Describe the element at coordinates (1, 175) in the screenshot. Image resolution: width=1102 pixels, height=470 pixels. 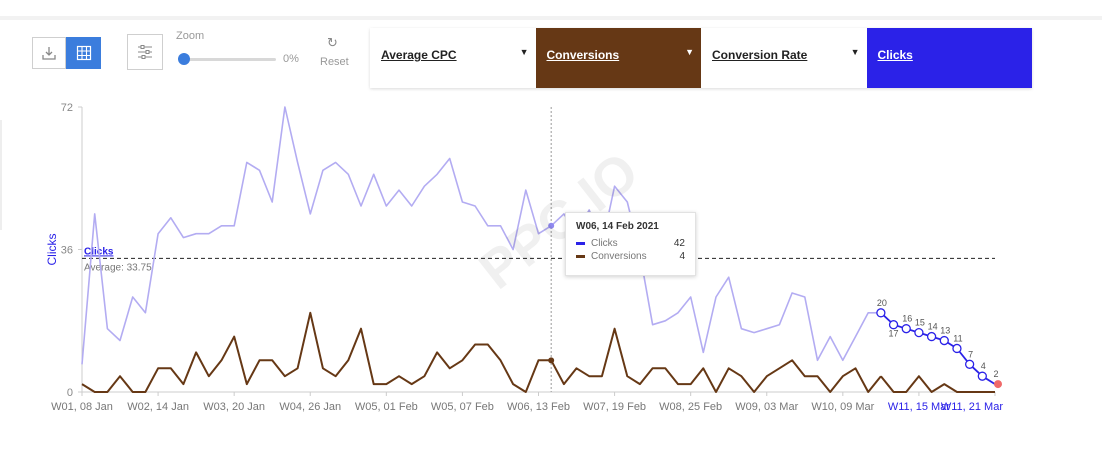
I see `left-edge-divider` at that location.